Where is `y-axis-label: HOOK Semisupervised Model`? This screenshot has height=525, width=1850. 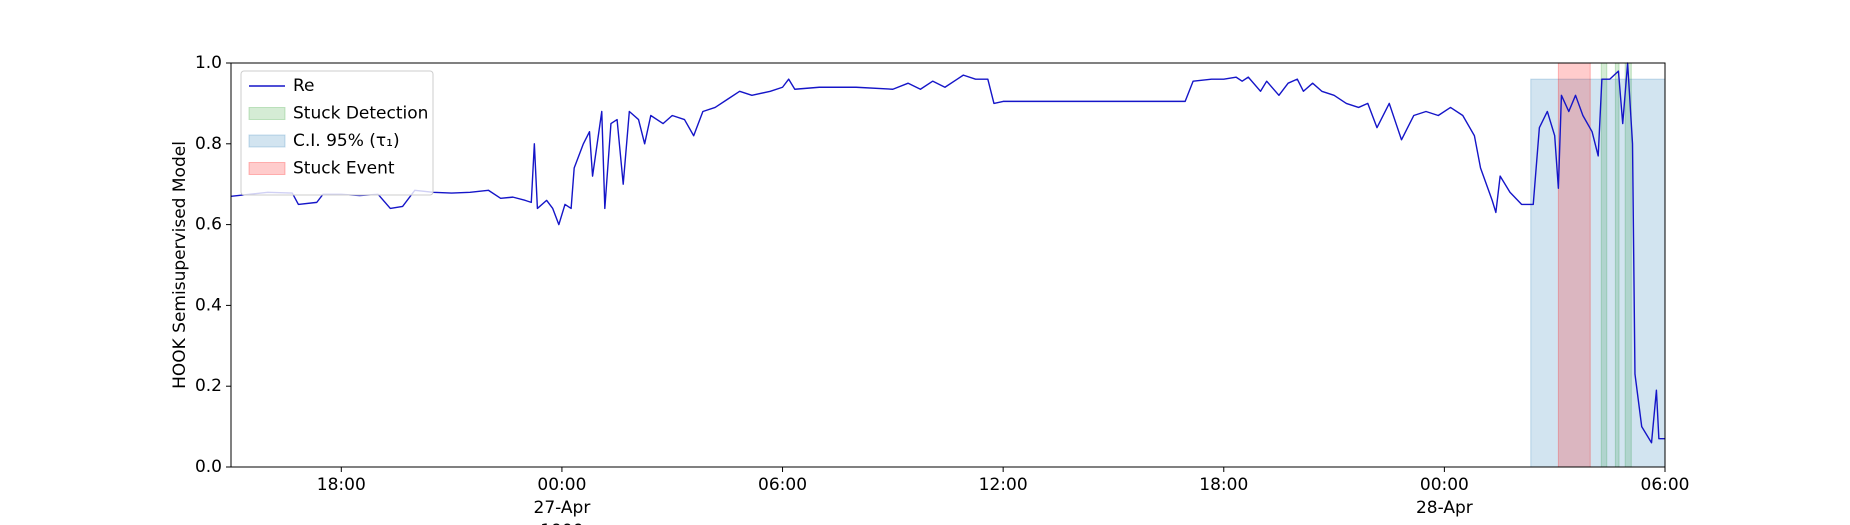 y-axis-label: HOOK Semisupervised Model is located at coordinates (180, 265).